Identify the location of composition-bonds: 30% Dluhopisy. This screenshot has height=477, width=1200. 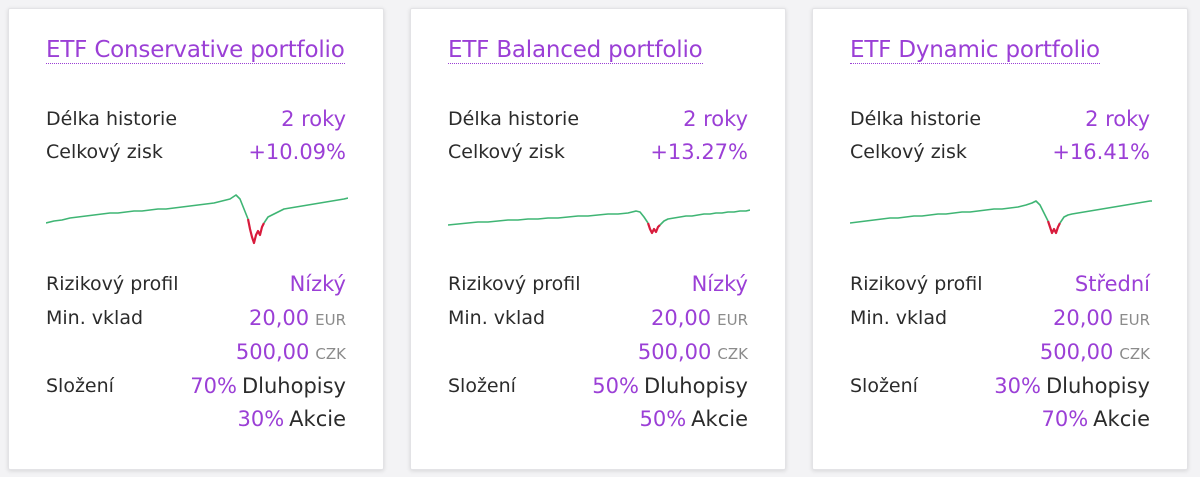
(1072, 386).